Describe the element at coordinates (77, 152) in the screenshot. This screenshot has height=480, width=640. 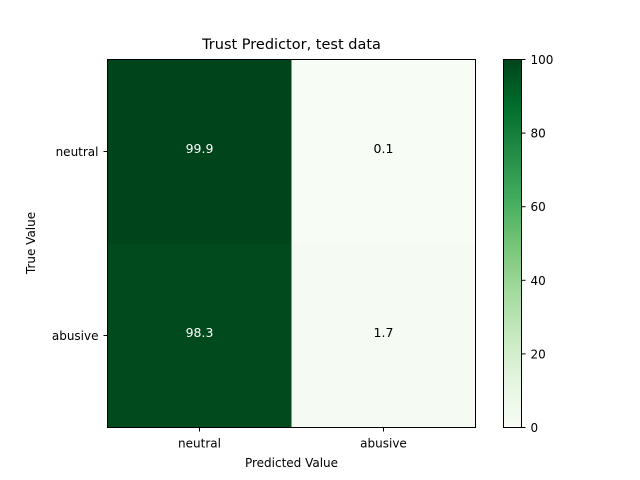
I see `y-tick-label: neutral` at that location.